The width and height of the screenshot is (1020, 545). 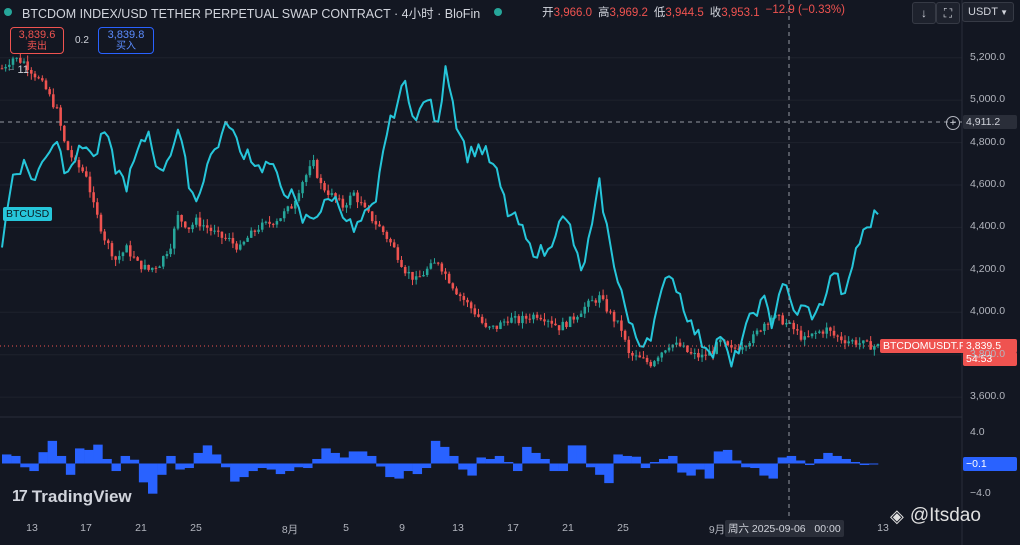 I want to click on author-handle: @Itsdao, so click(x=945, y=515).